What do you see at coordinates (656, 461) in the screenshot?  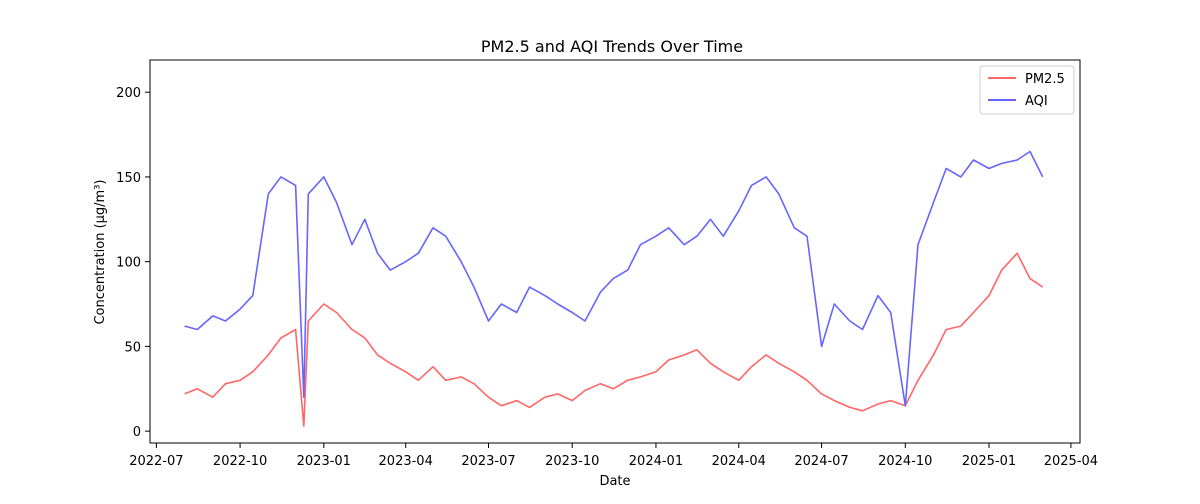 I see `x-tick-label: 2024-01` at bounding box center [656, 461].